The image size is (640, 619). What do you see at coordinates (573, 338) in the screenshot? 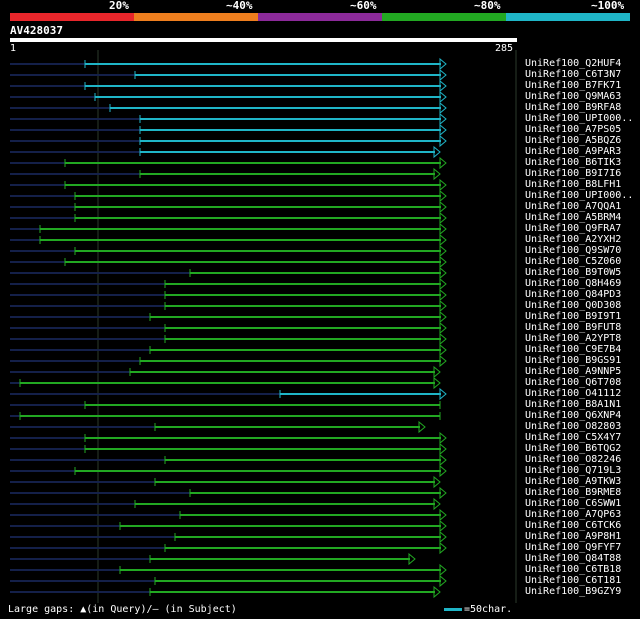
I see `hit-label: UniRef100_A2YPT8` at bounding box center [573, 338].